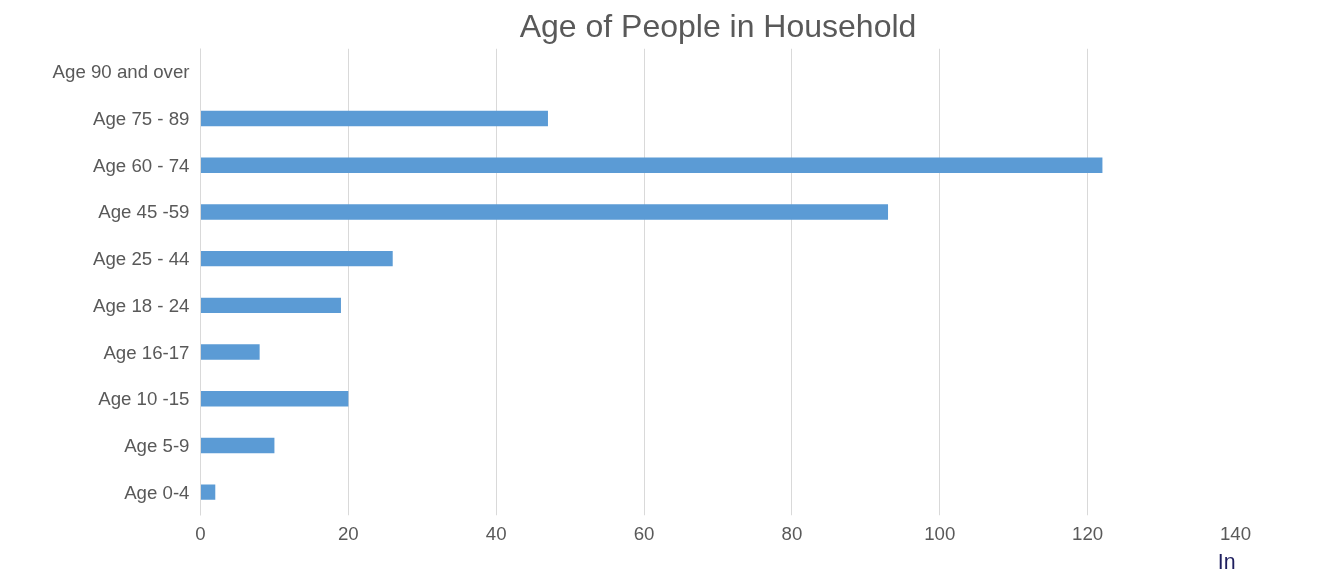 This screenshot has width=1317, height=581. What do you see at coordinates (141, 259) in the screenshot?
I see `y-tick-label: Age 25 - 44` at bounding box center [141, 259].